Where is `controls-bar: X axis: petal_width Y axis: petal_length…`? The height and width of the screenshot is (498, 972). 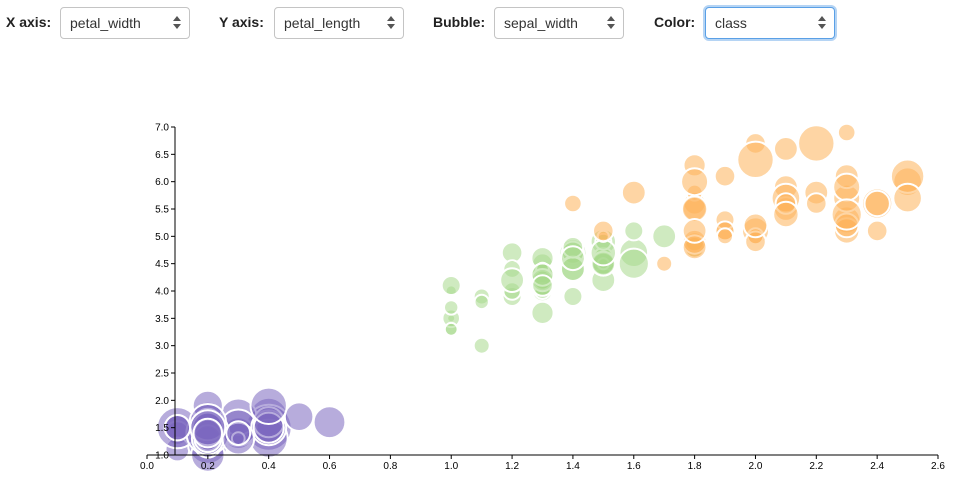 controls-bar: X axis: petal_width Y axis: petal_length… is located at coordinates (486, 24).